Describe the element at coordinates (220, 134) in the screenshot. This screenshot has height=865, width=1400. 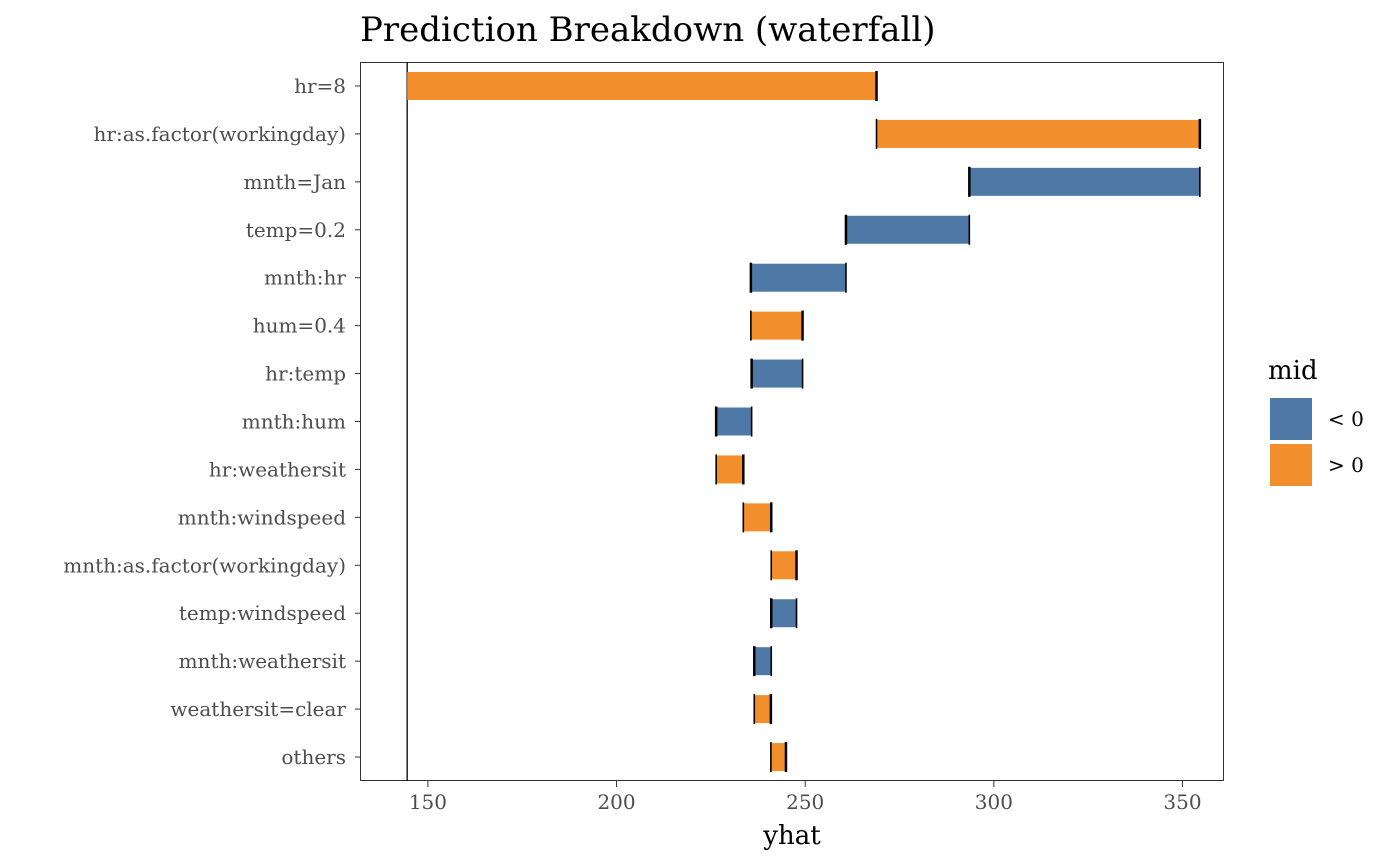
I see `y-tick-label: hr:as.factor(workingday)` at that location.